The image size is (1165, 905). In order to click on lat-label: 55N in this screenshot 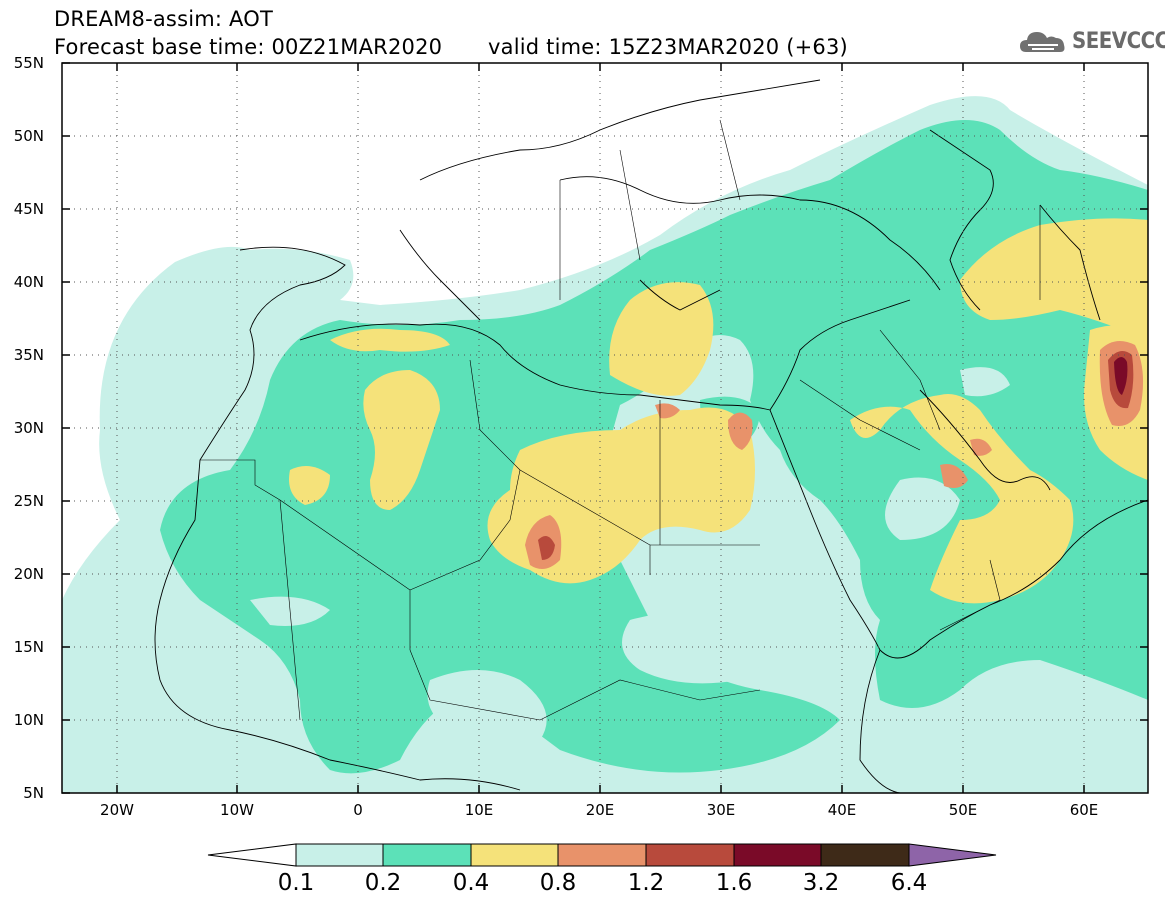, I will do `click(28, 63)`.